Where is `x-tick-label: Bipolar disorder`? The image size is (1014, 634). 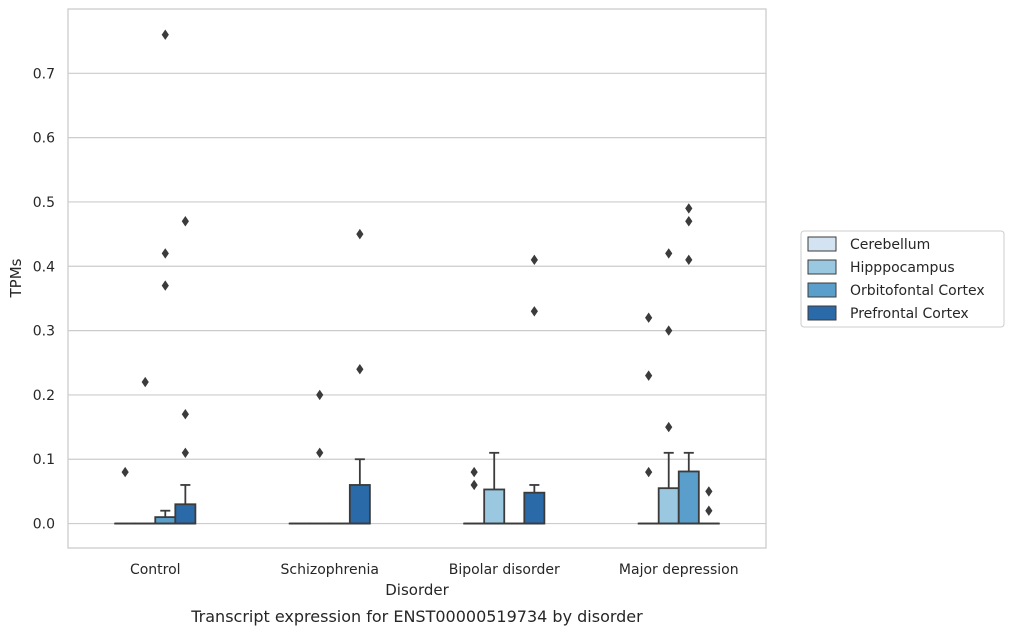 x-tick-label: Bipolar disorder is located at coordinates (504, 570).